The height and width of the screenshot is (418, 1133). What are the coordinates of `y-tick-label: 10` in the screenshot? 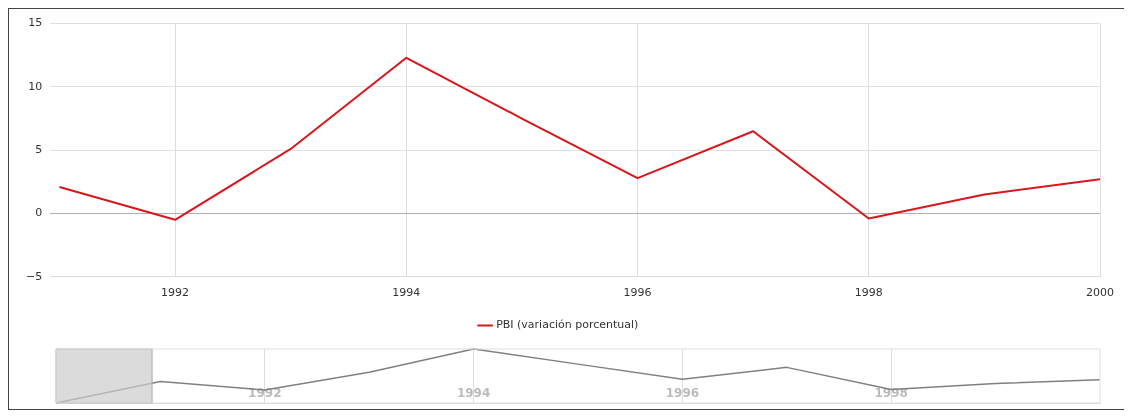 It's located at (35, 86).